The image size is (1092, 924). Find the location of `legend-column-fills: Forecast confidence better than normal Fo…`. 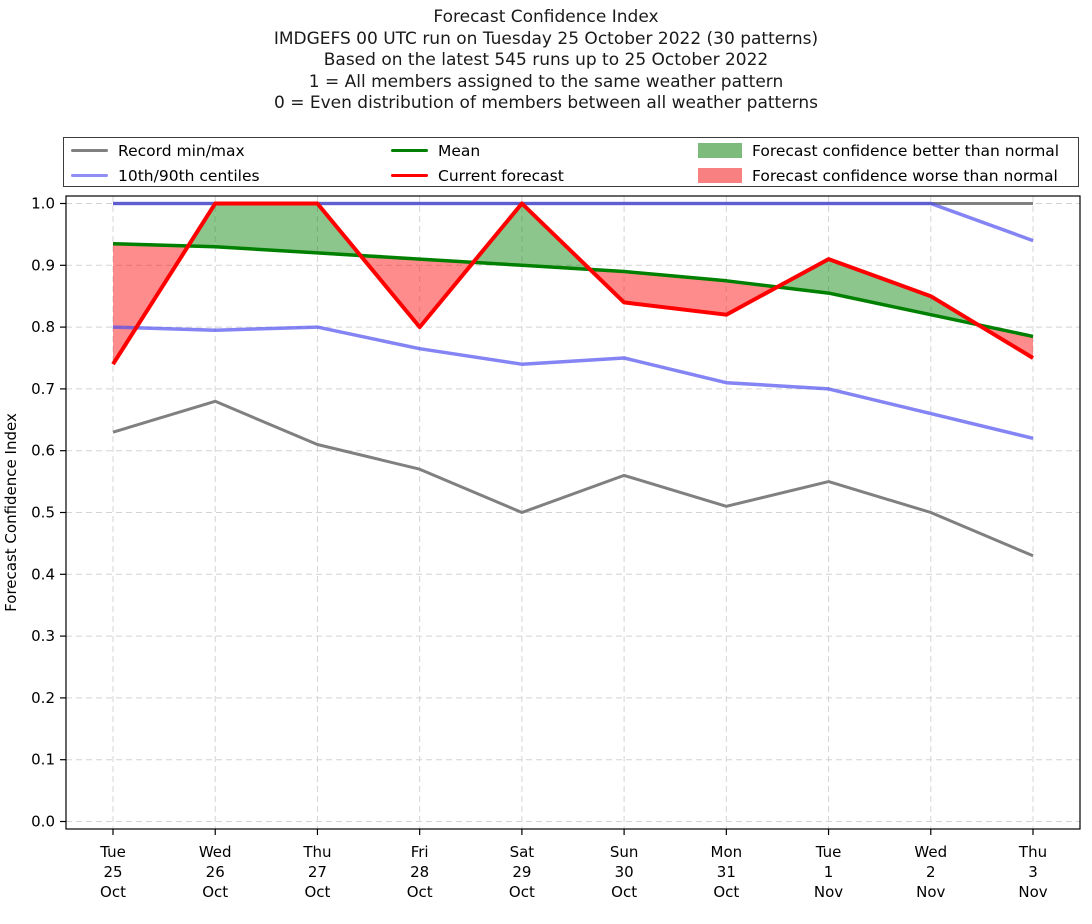

legend-column-fills: Forecast confidence better than normal Fo… is located at coordinates (878, 163).